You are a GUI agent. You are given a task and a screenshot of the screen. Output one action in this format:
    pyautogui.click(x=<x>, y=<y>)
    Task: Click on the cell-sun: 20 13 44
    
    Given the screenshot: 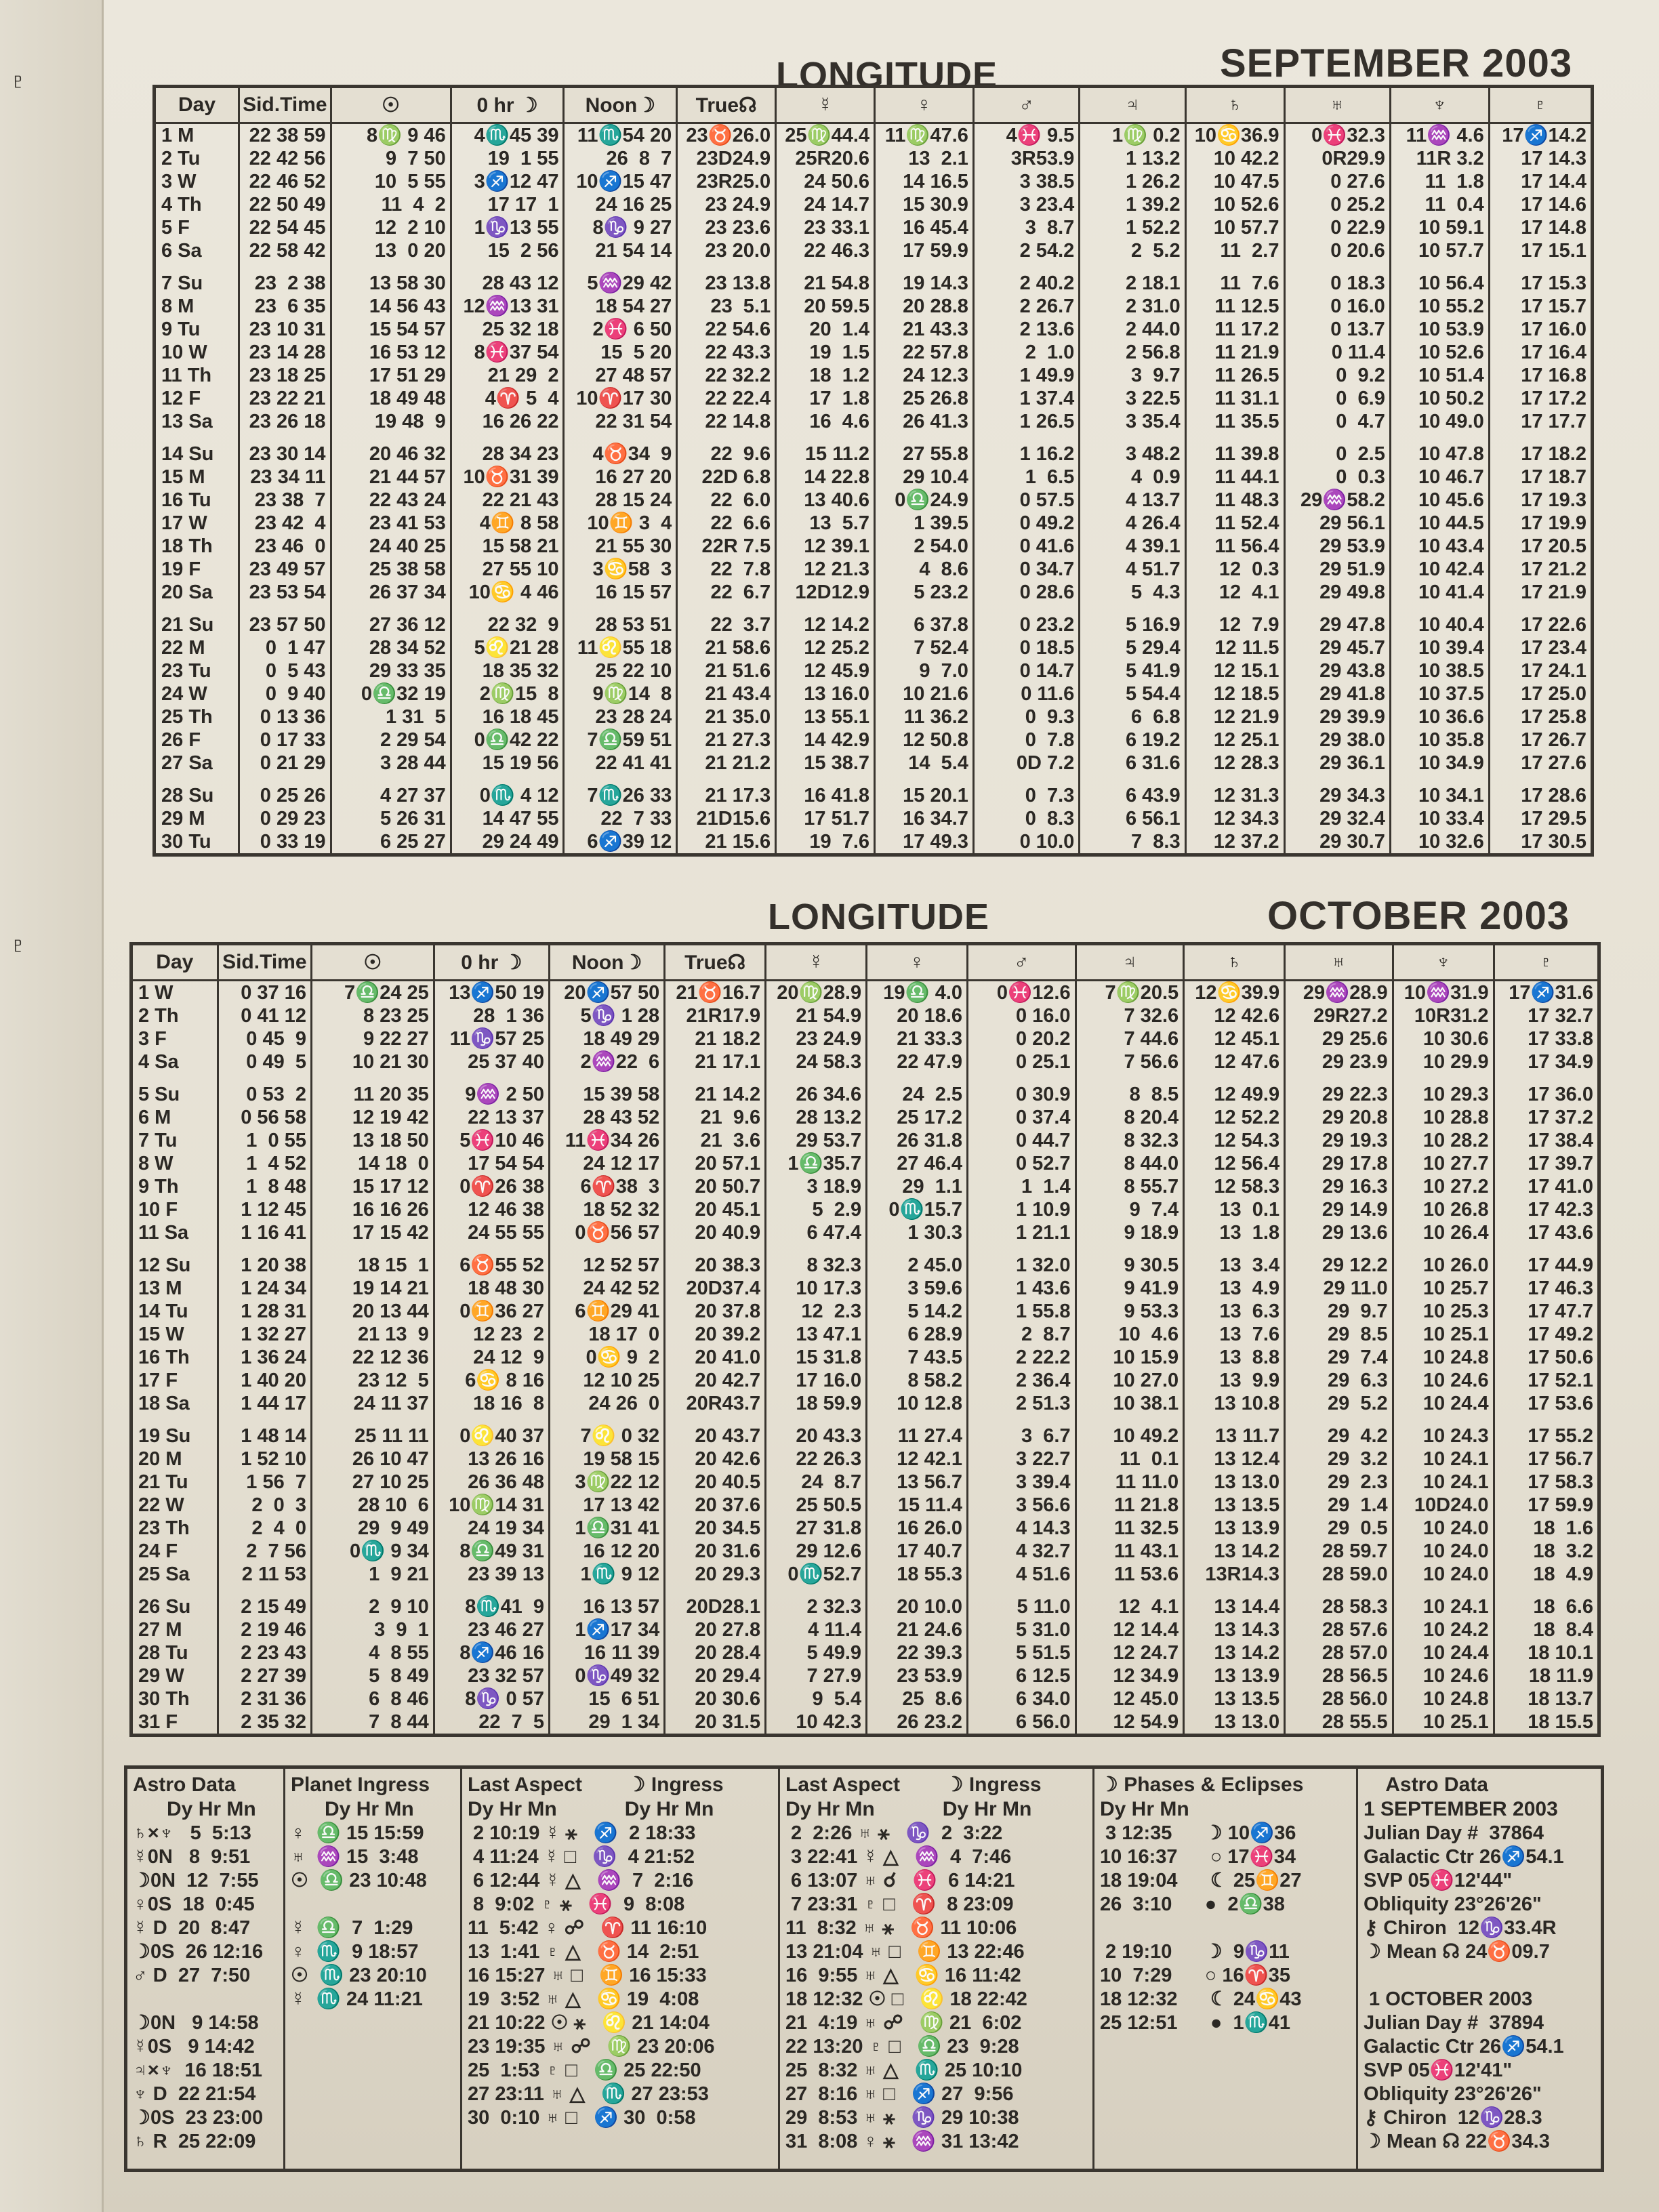 What is the action you would take?
    pyautogui.click(x=372, y=1311)
    